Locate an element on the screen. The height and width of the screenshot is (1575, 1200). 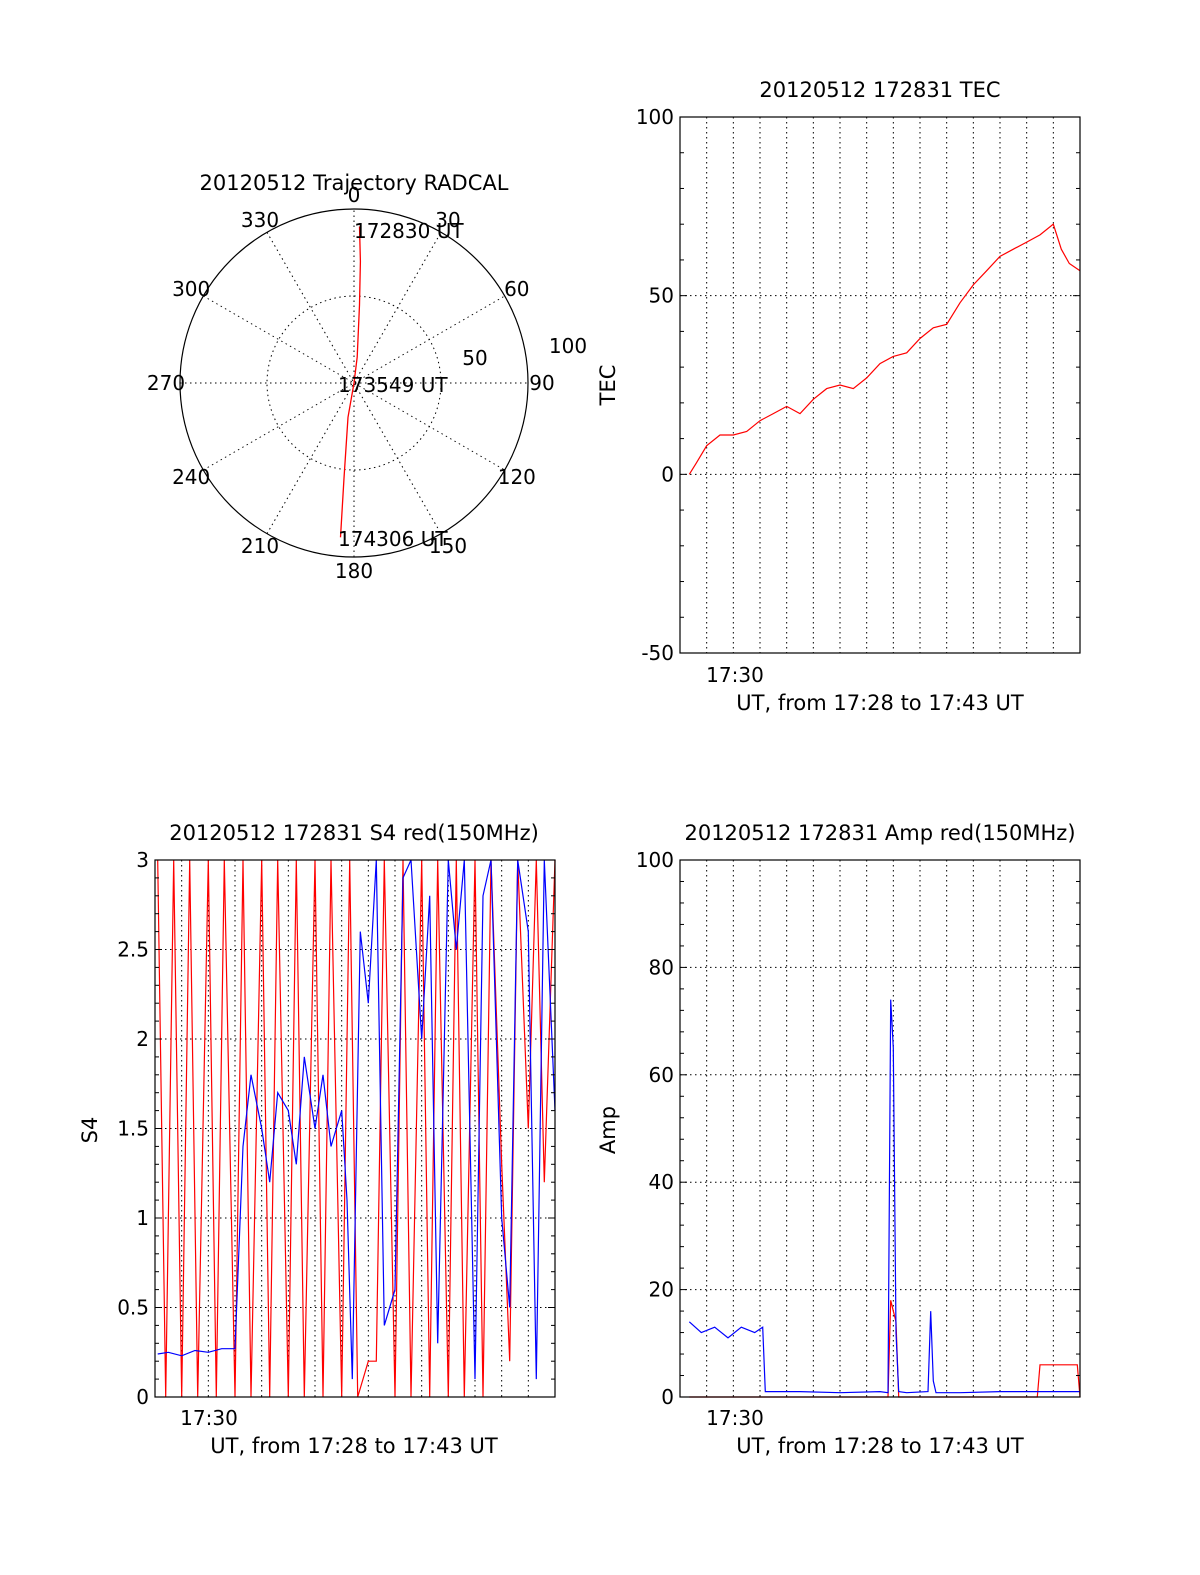
amp-xlabel: UT, from 17:28 to 17:43 UT is located at coordinates (880, 1446).